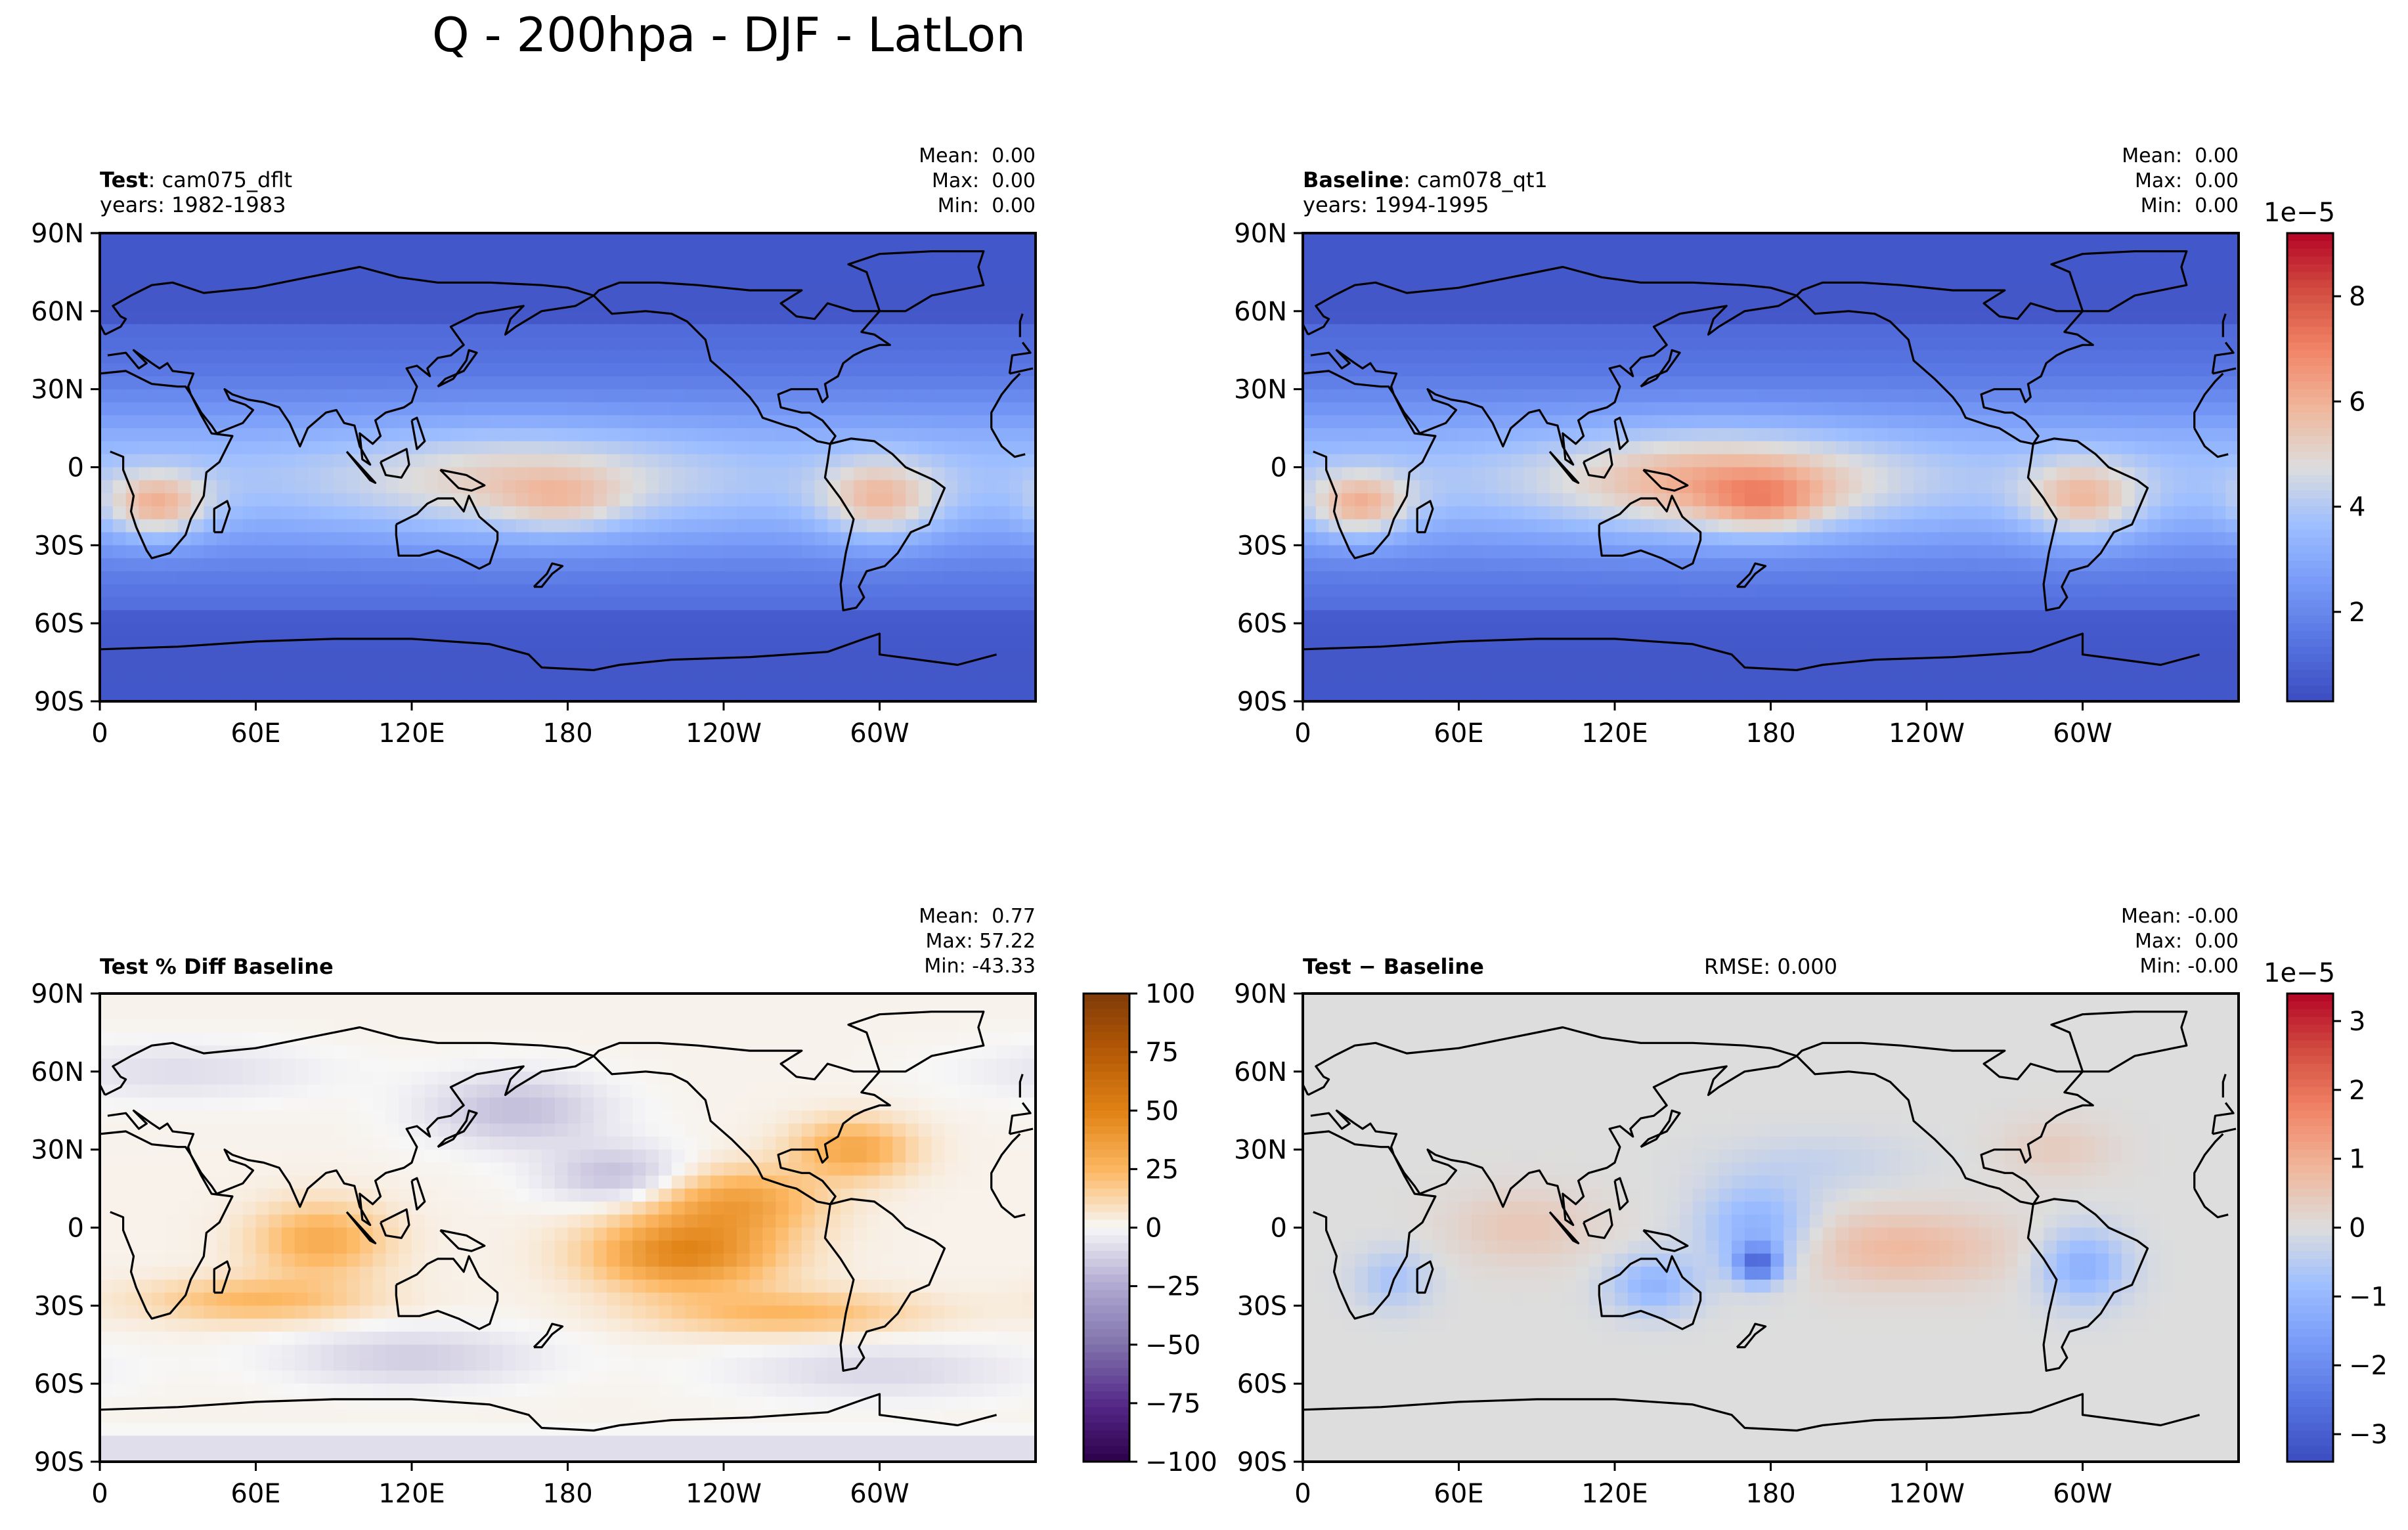 The width and height of the screenshot is (2408, 1530). Describe the element at coordinates (193, 204) in the screenshot. I see `panel-subtitle: years: 1982-1983` at that location.